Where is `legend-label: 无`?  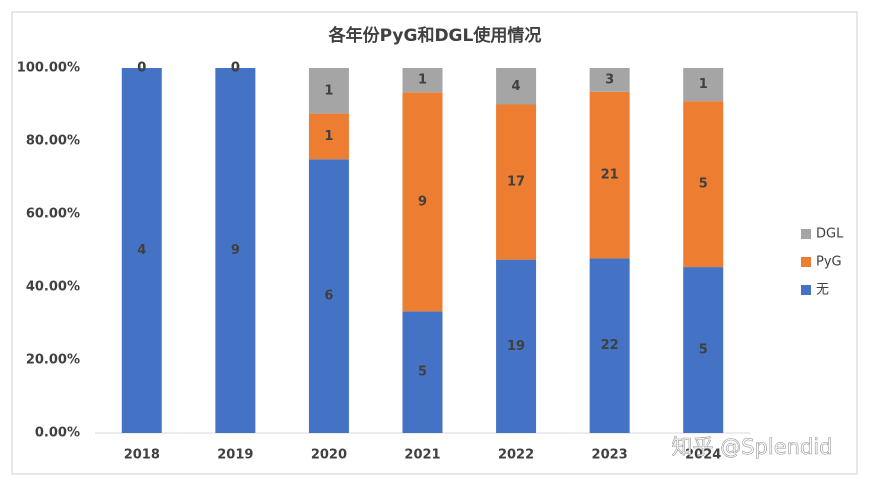
legend-label: 无 is located at coordinates (822, 290).